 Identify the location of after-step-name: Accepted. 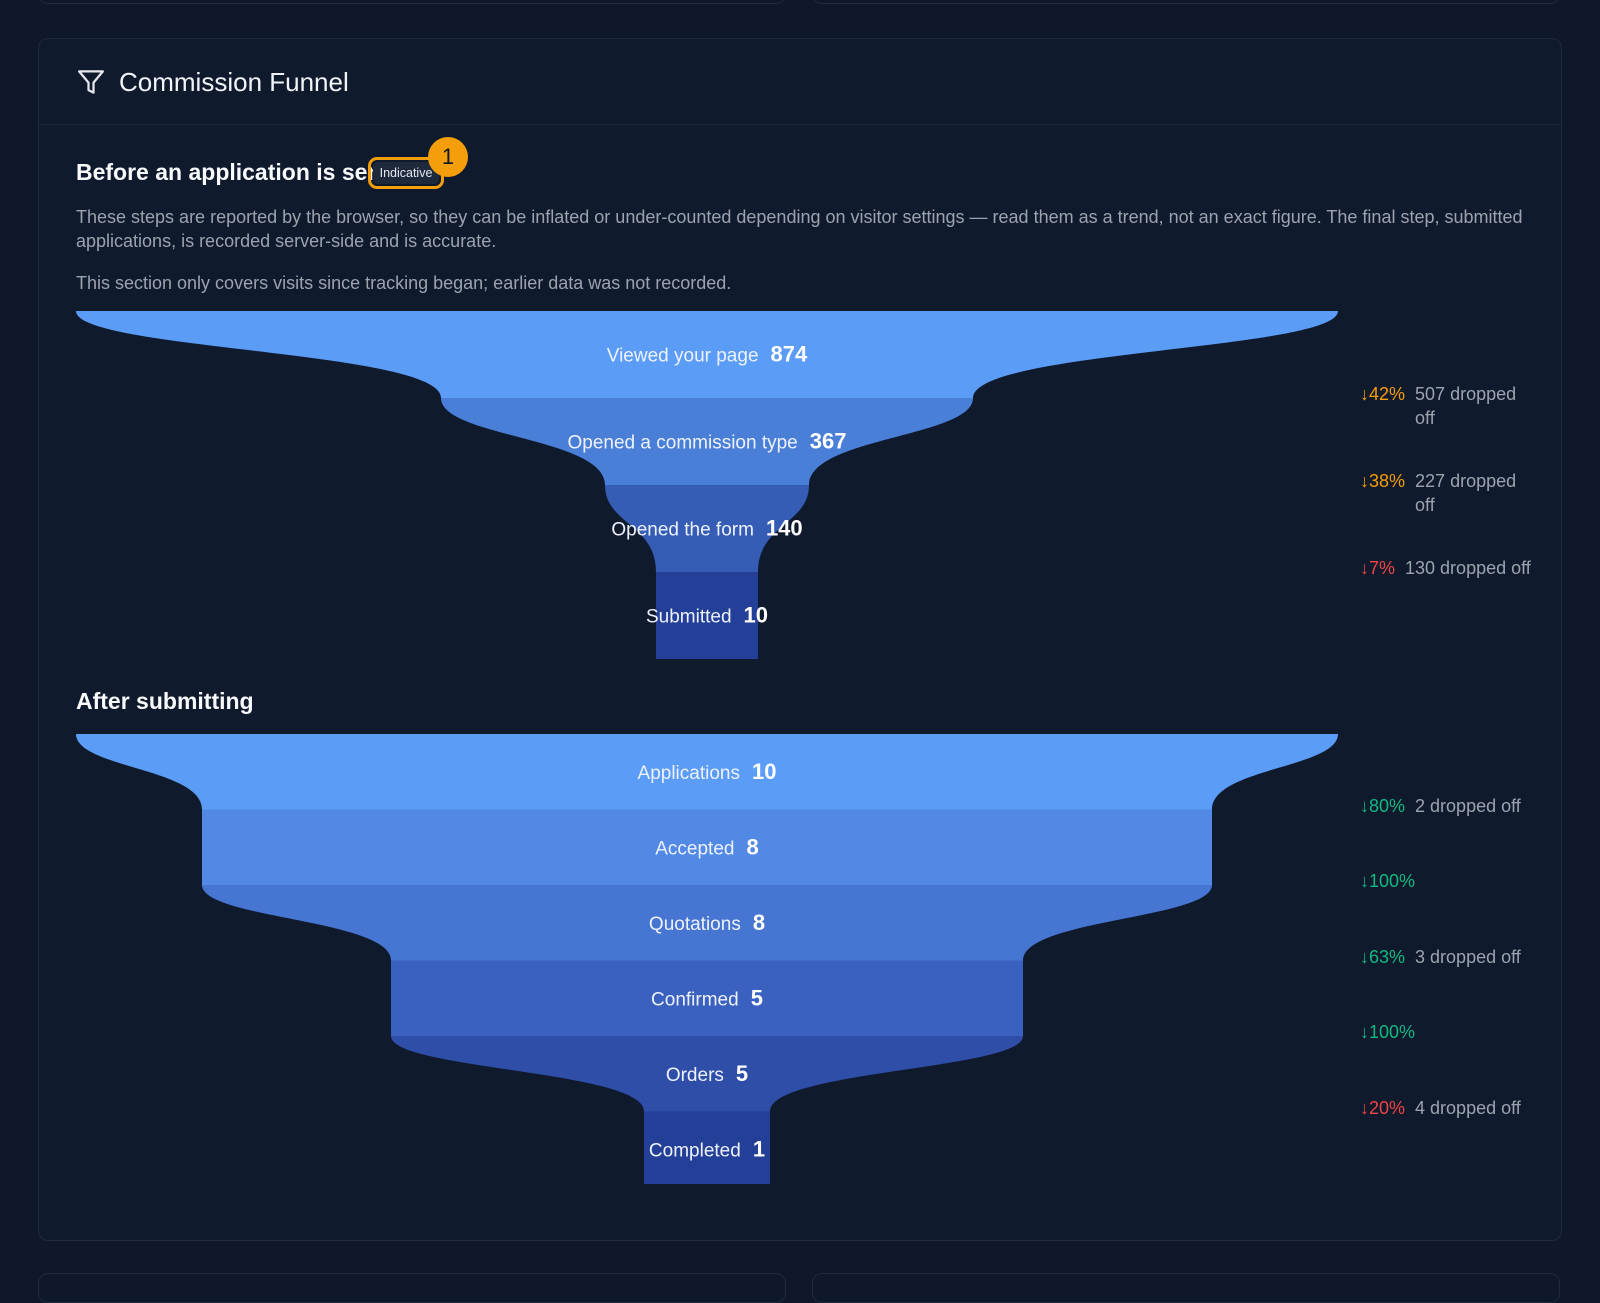
(694, 848).